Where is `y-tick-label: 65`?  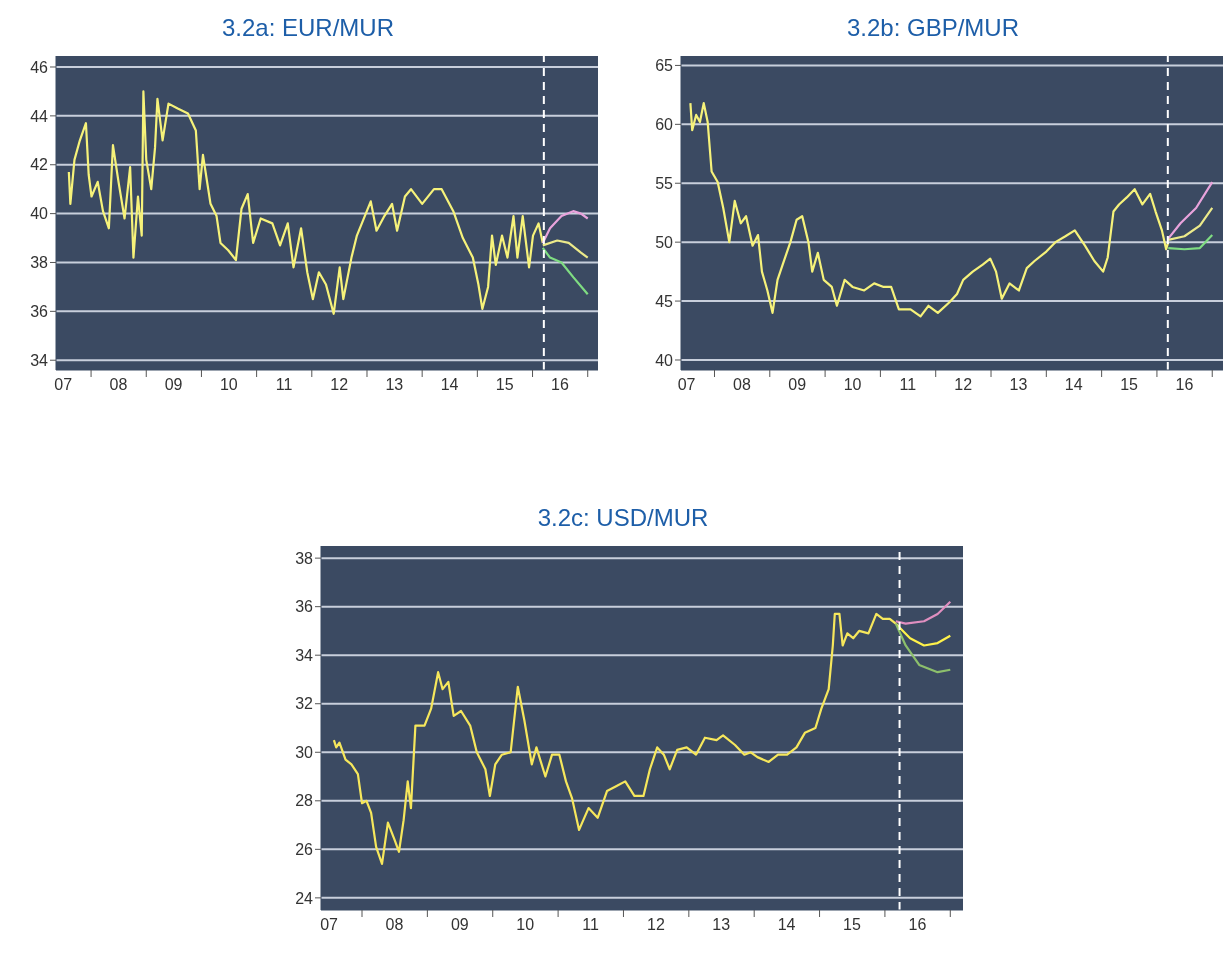 y-tick-label: 65 is located at coordinates (664, 66).